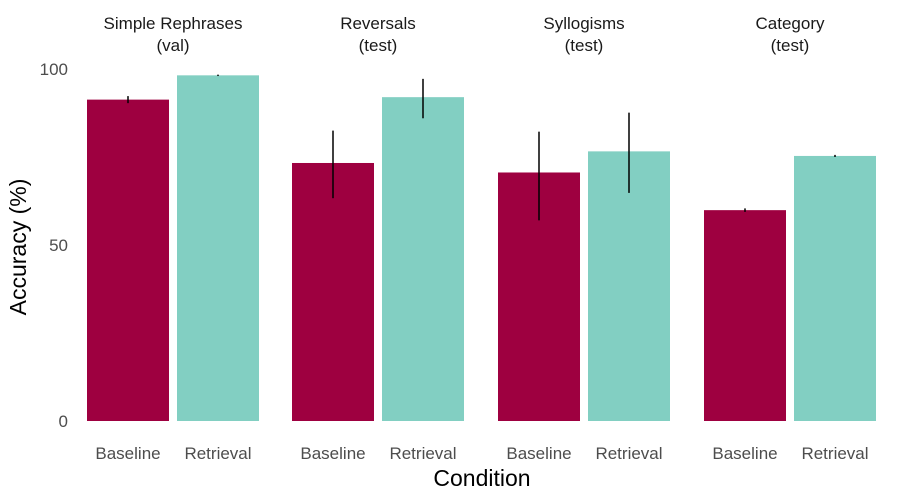  Describe the element at coordinates (58, 245) in the screenshot. I see `y-tick-label: 50` at that location.